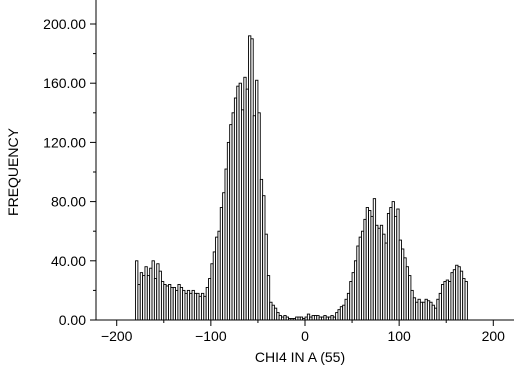 This screenshot has width=514, height=371. I want to click on y-tick-label: 120.00, so click(64, 142).